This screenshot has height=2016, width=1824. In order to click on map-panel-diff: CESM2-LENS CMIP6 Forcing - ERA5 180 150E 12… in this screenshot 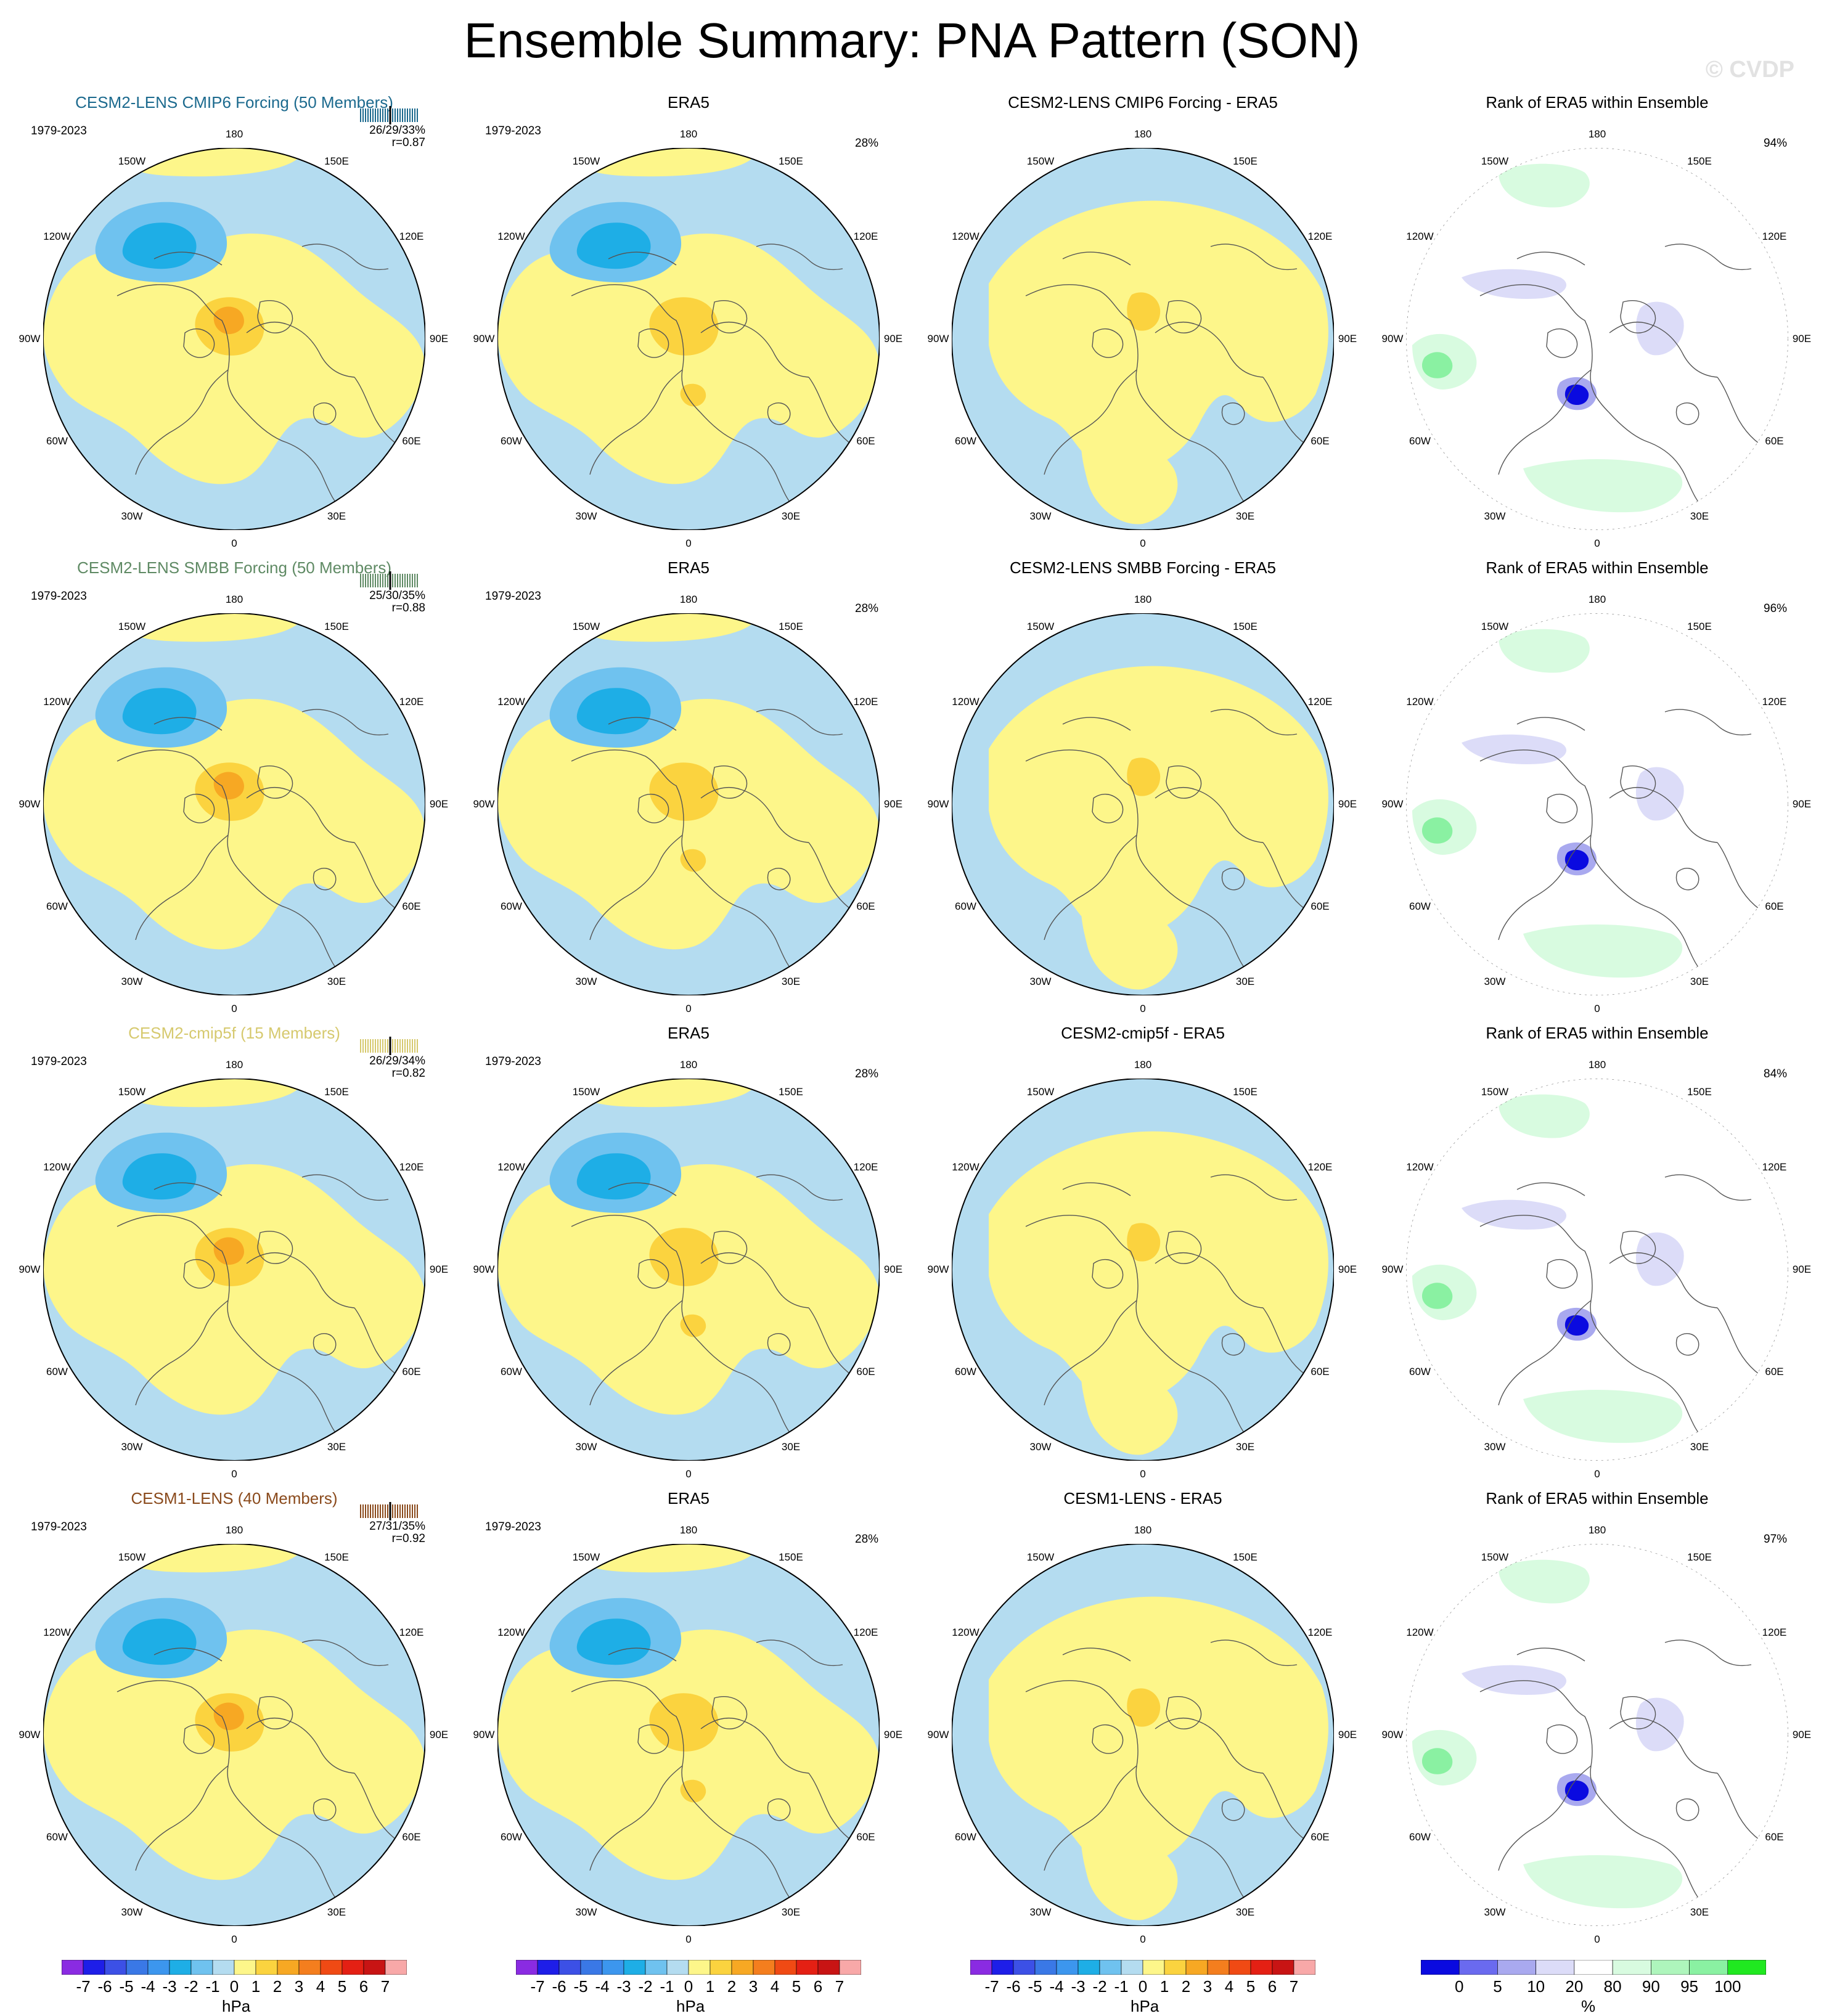, I will do `click(1143, 332)`.